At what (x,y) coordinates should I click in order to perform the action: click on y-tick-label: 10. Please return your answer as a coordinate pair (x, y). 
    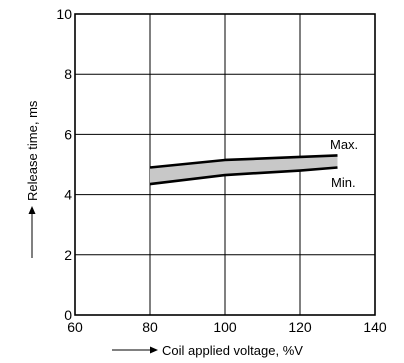
    Looking at the image, I should click on (64, 14).